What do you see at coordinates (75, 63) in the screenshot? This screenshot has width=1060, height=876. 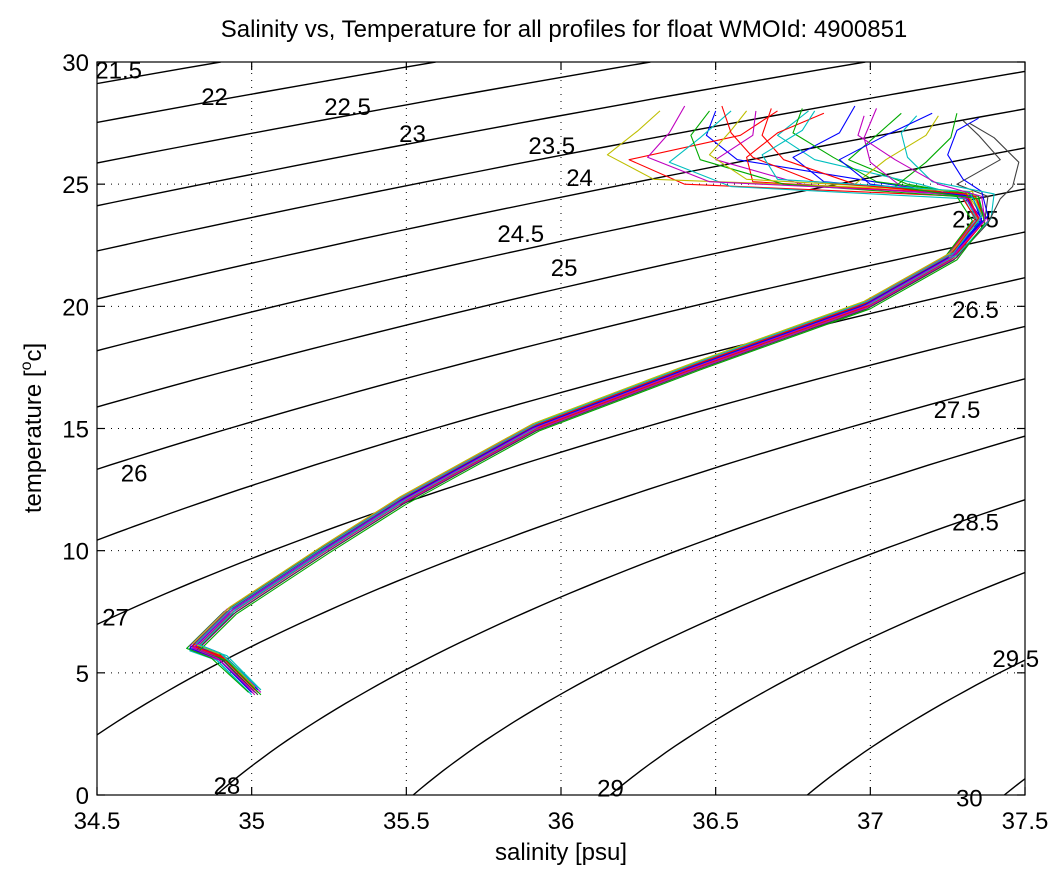 I see `y-tick-label: 30` at bounding box center [75, 63].